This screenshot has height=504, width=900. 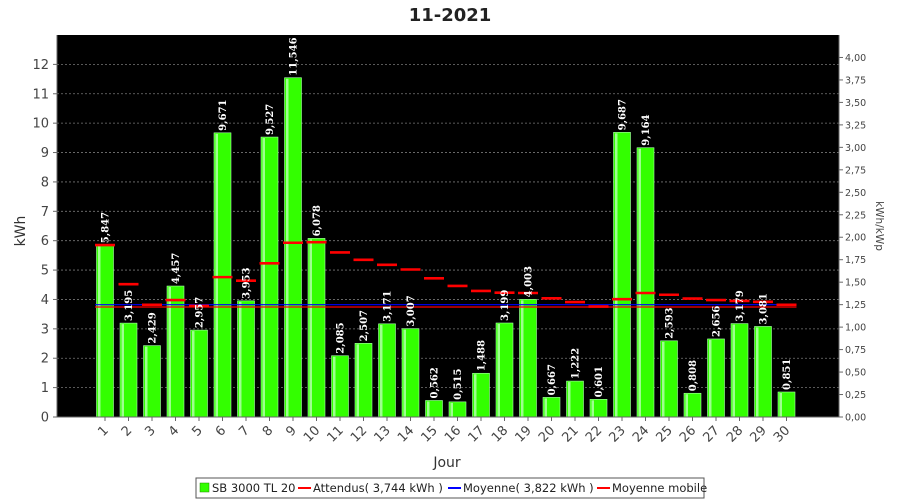 I want to click on y-tick-label: 2, so click(x=45, y=359).